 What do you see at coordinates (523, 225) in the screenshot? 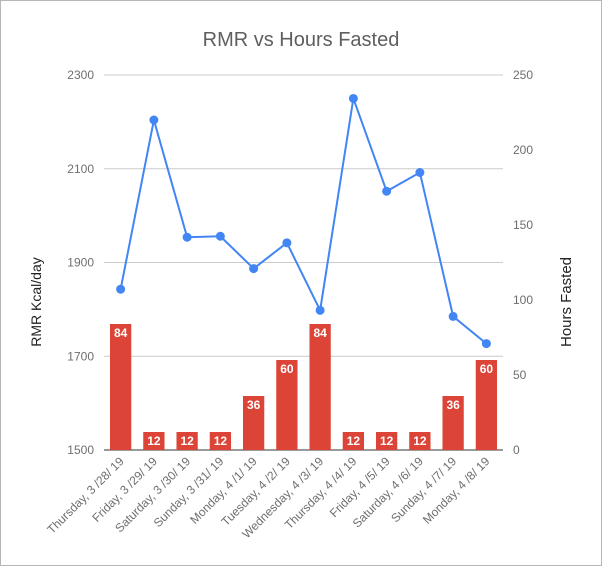
I see `right-tick-label: 150` at bounding box center [523, 225].